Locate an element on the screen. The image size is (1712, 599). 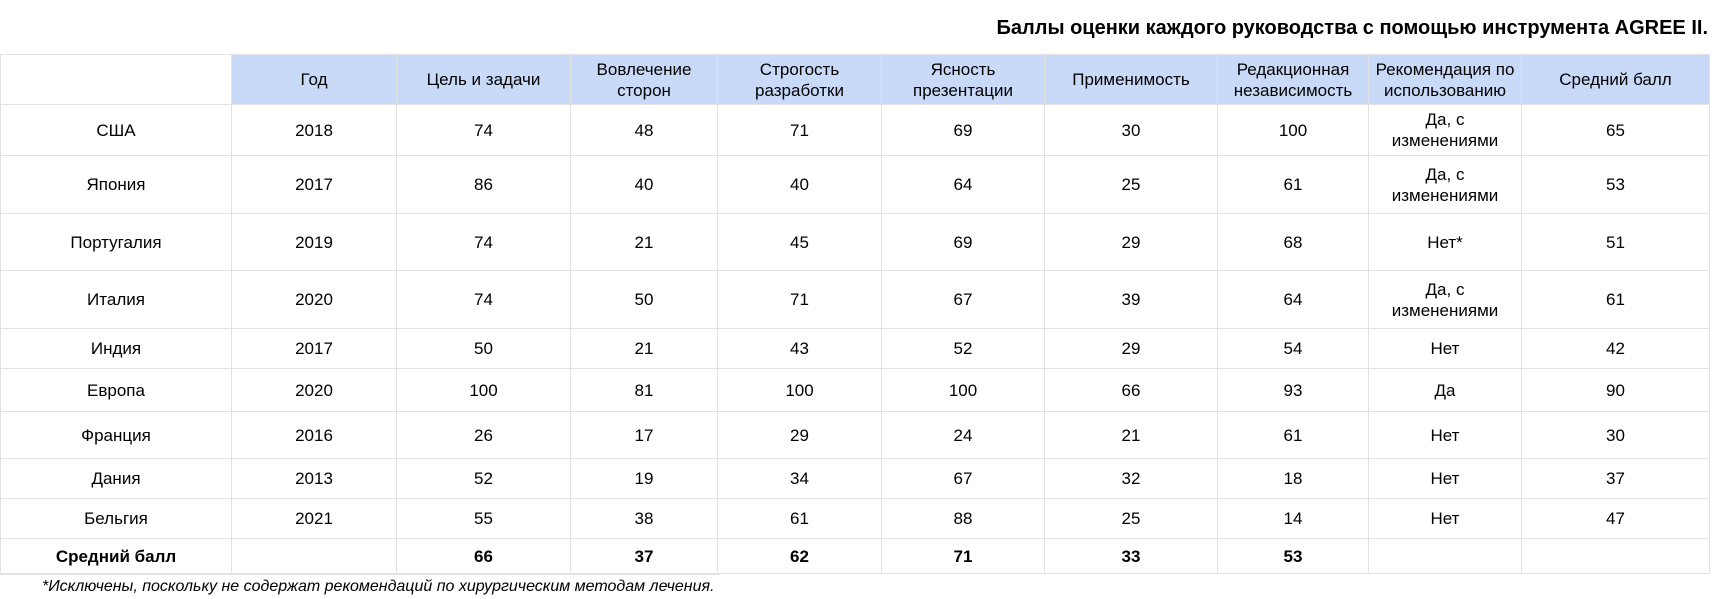
table-row: США 2018 74 48 71 69 30 100 Да, с изменениями 65 is located at coordinates (855, 130).